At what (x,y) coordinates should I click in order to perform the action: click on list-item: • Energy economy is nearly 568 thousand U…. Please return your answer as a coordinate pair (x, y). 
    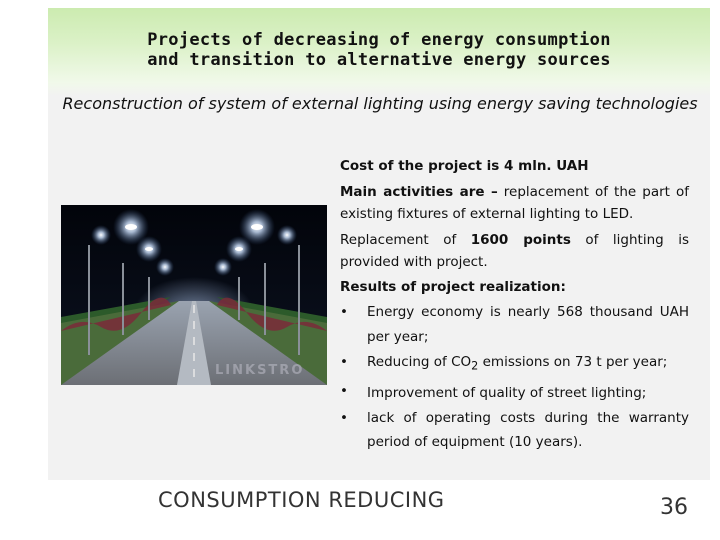
    Looking at the image, I should click on (514, 325).